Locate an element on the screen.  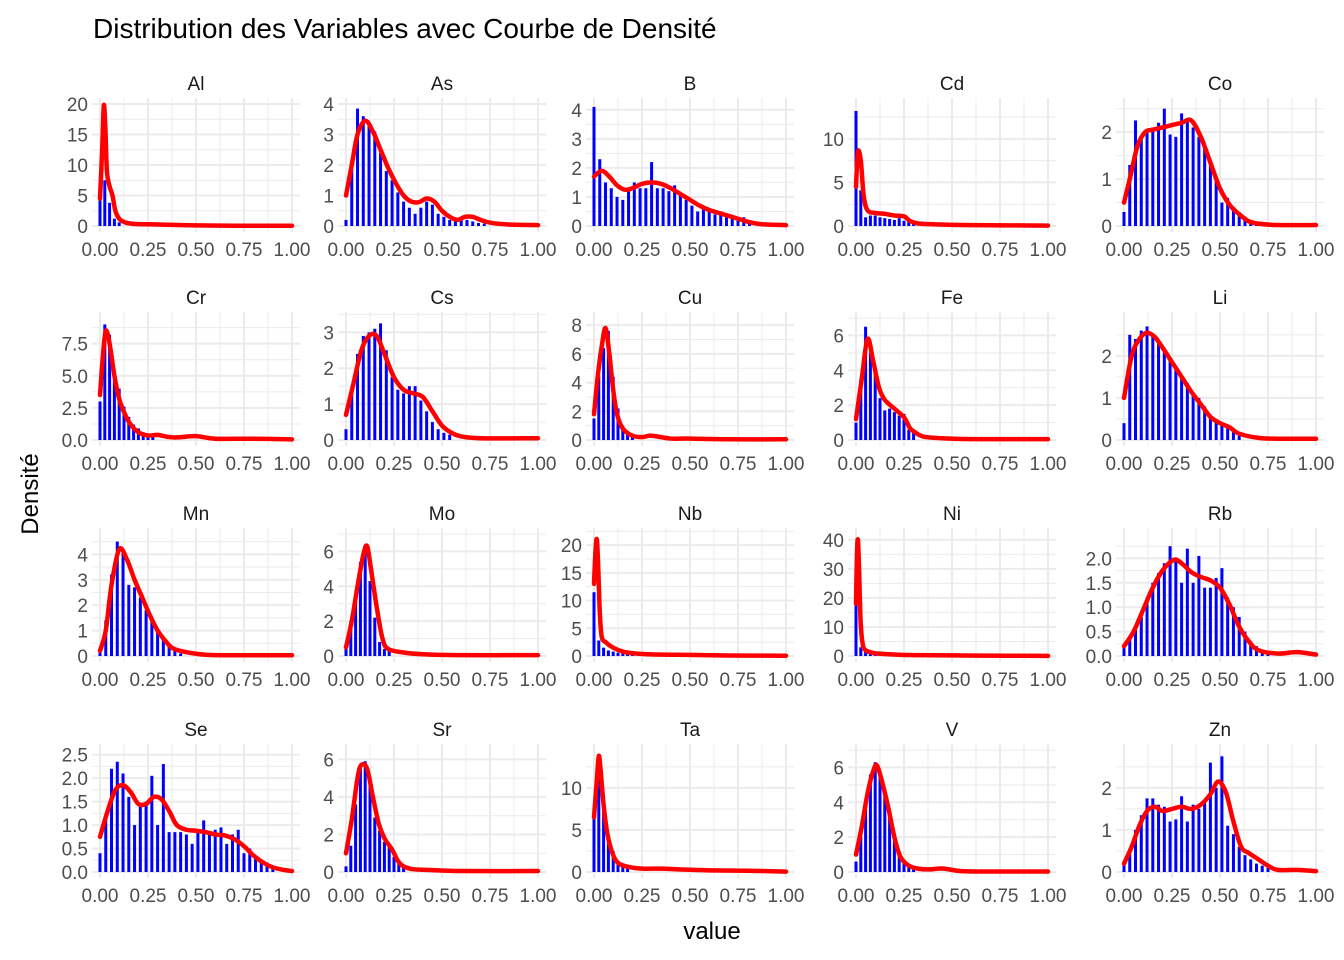
y-tick-label: 6 is located at coordinates (576, 355).